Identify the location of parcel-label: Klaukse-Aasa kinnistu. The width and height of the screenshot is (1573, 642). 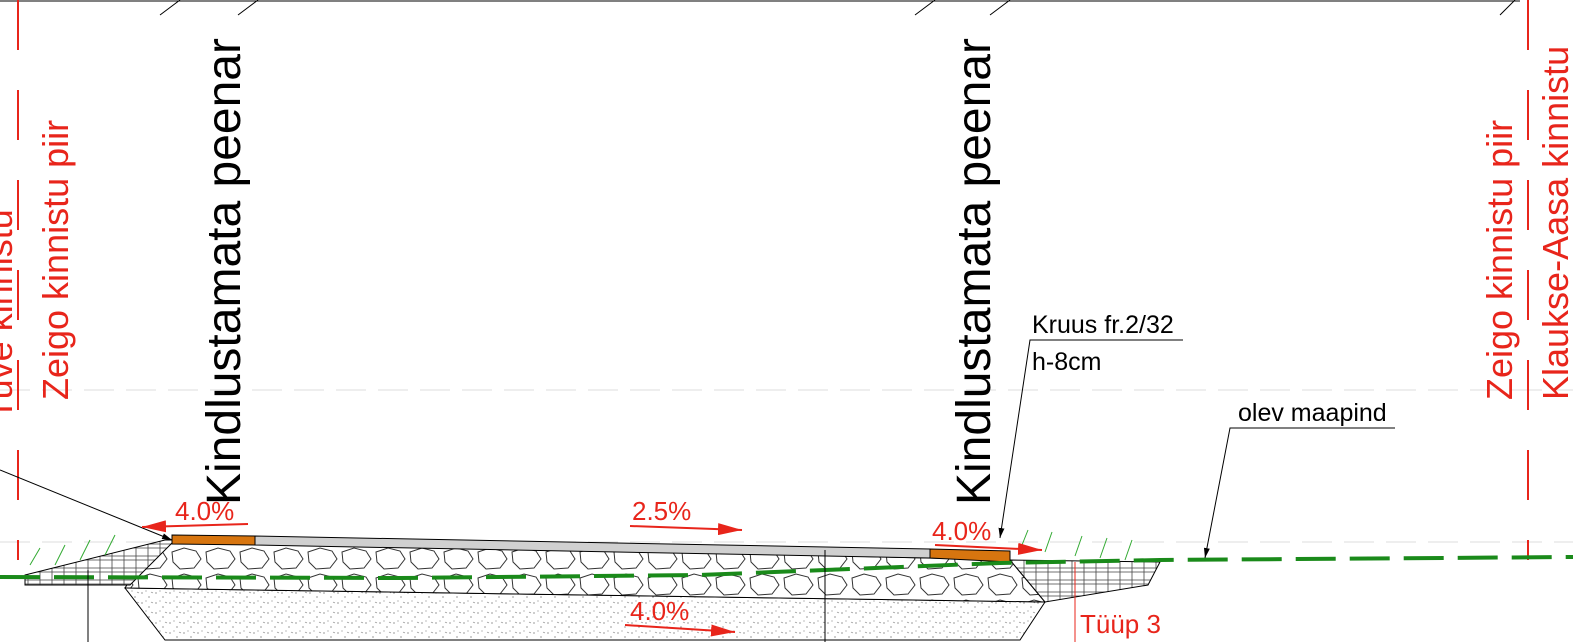
(1554, 223).